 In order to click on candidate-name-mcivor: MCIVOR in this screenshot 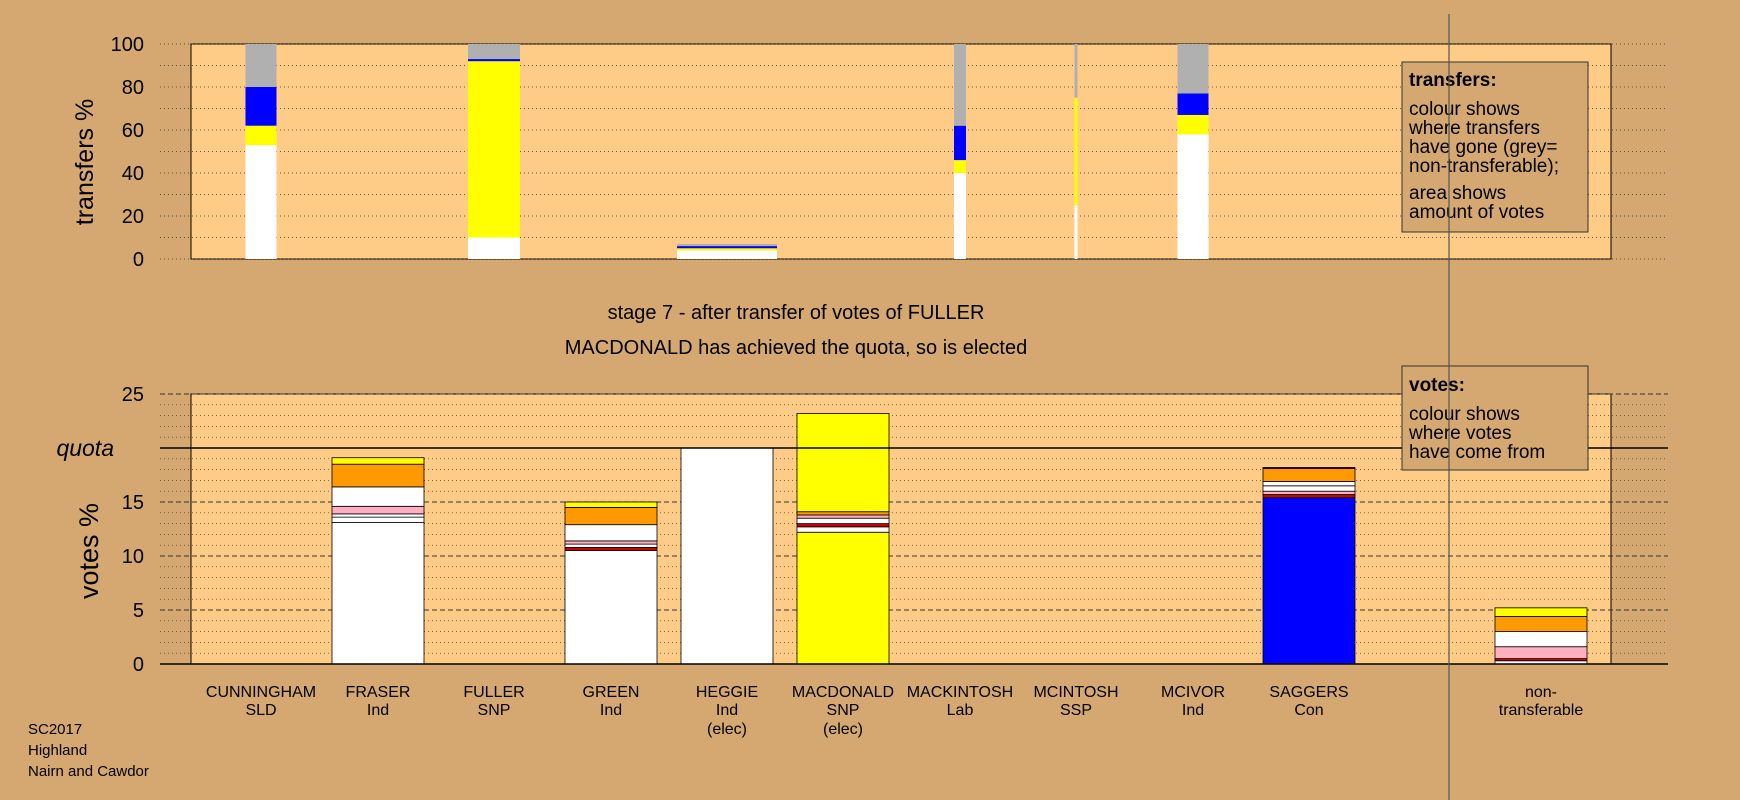, I will do `click(1193, 692)`.